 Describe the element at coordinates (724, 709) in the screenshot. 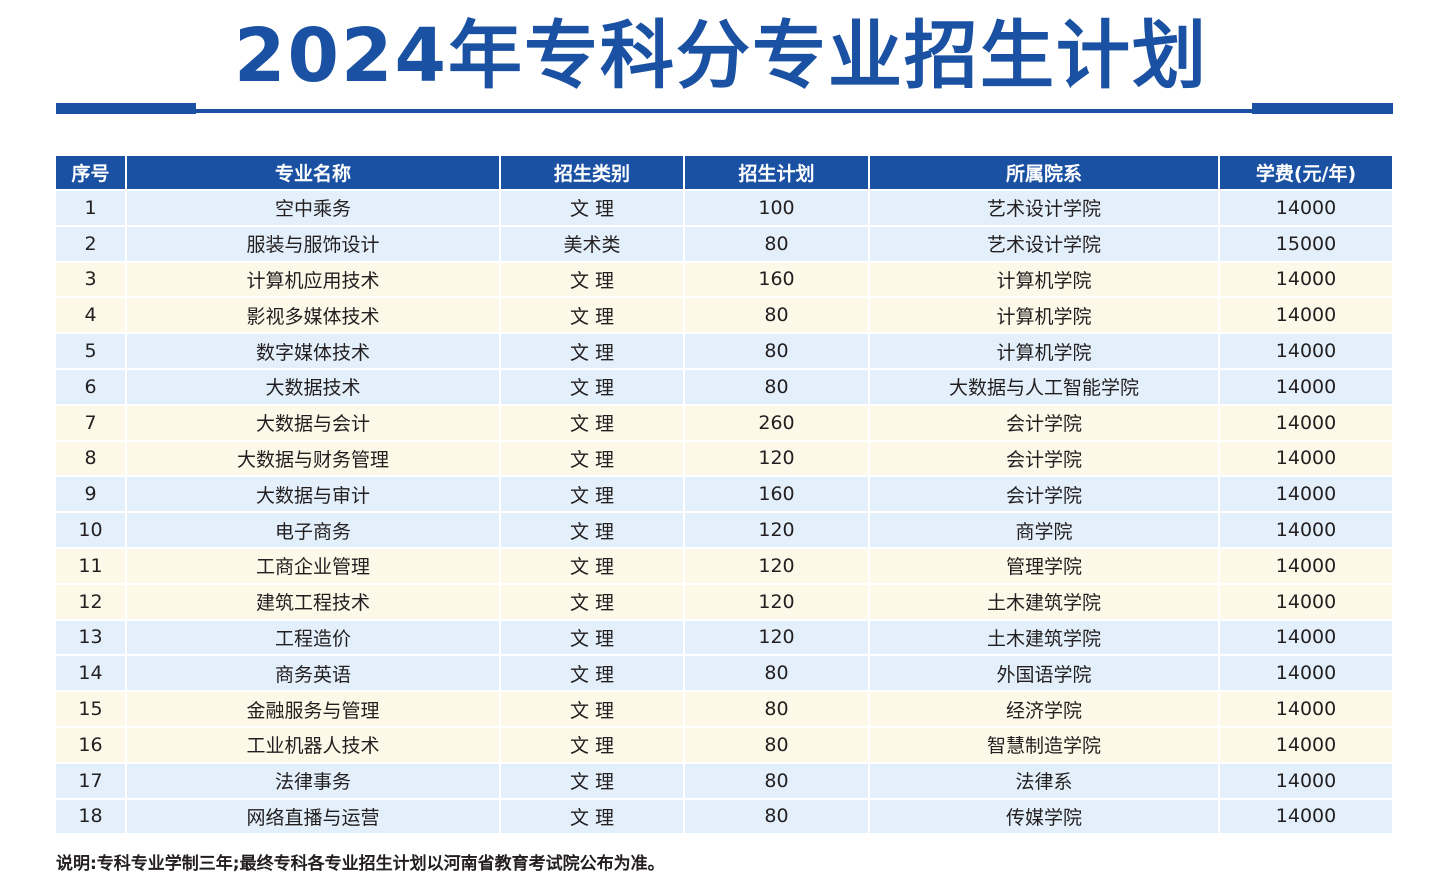

I see `table-row: 15 金融服务与管理文 理 80 经济学院 14000` at that location.